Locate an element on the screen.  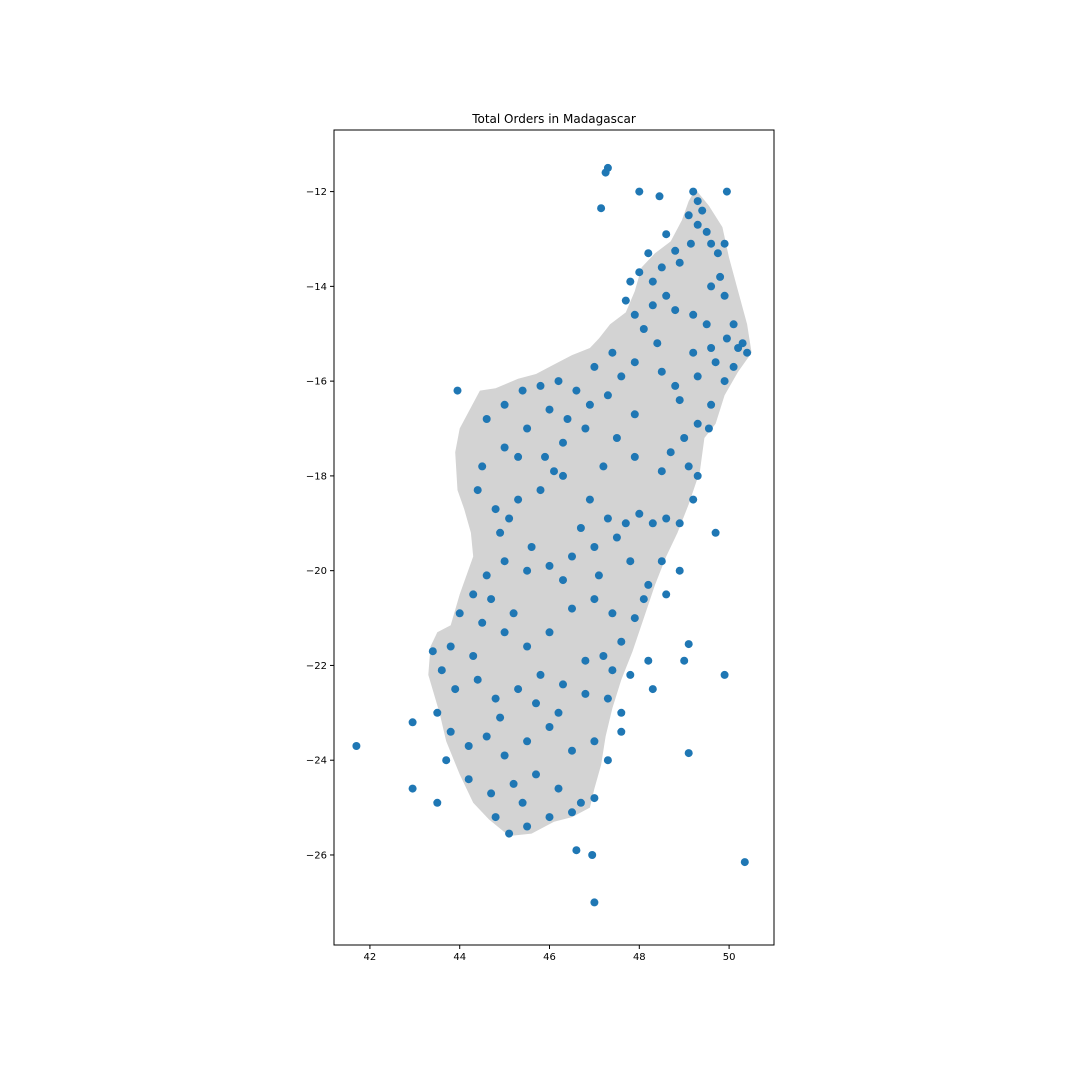
y-tick-label: −26 is located at coordinates (316, 855).